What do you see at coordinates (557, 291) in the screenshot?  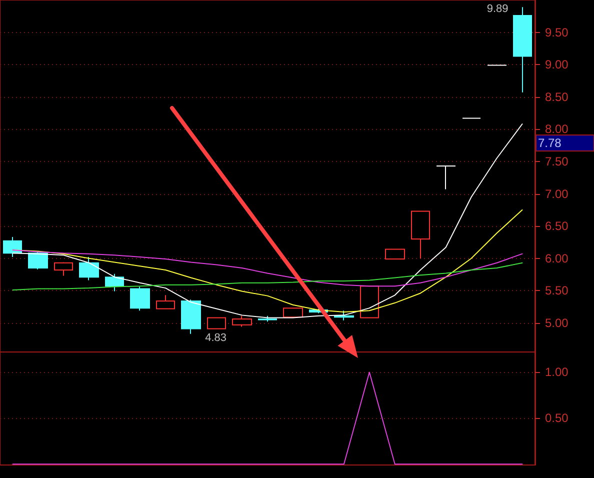 I see `y-tick-label: 5.50` at bounding box center [557, 291].